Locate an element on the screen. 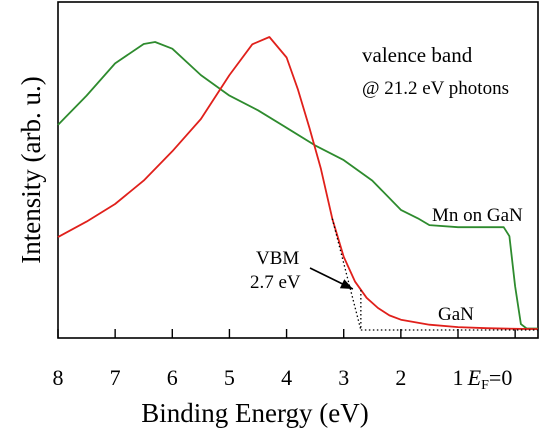 The width and height of the screenshot is (550, 438). x-tick-label: 8 is located at coordinates (58, 377).